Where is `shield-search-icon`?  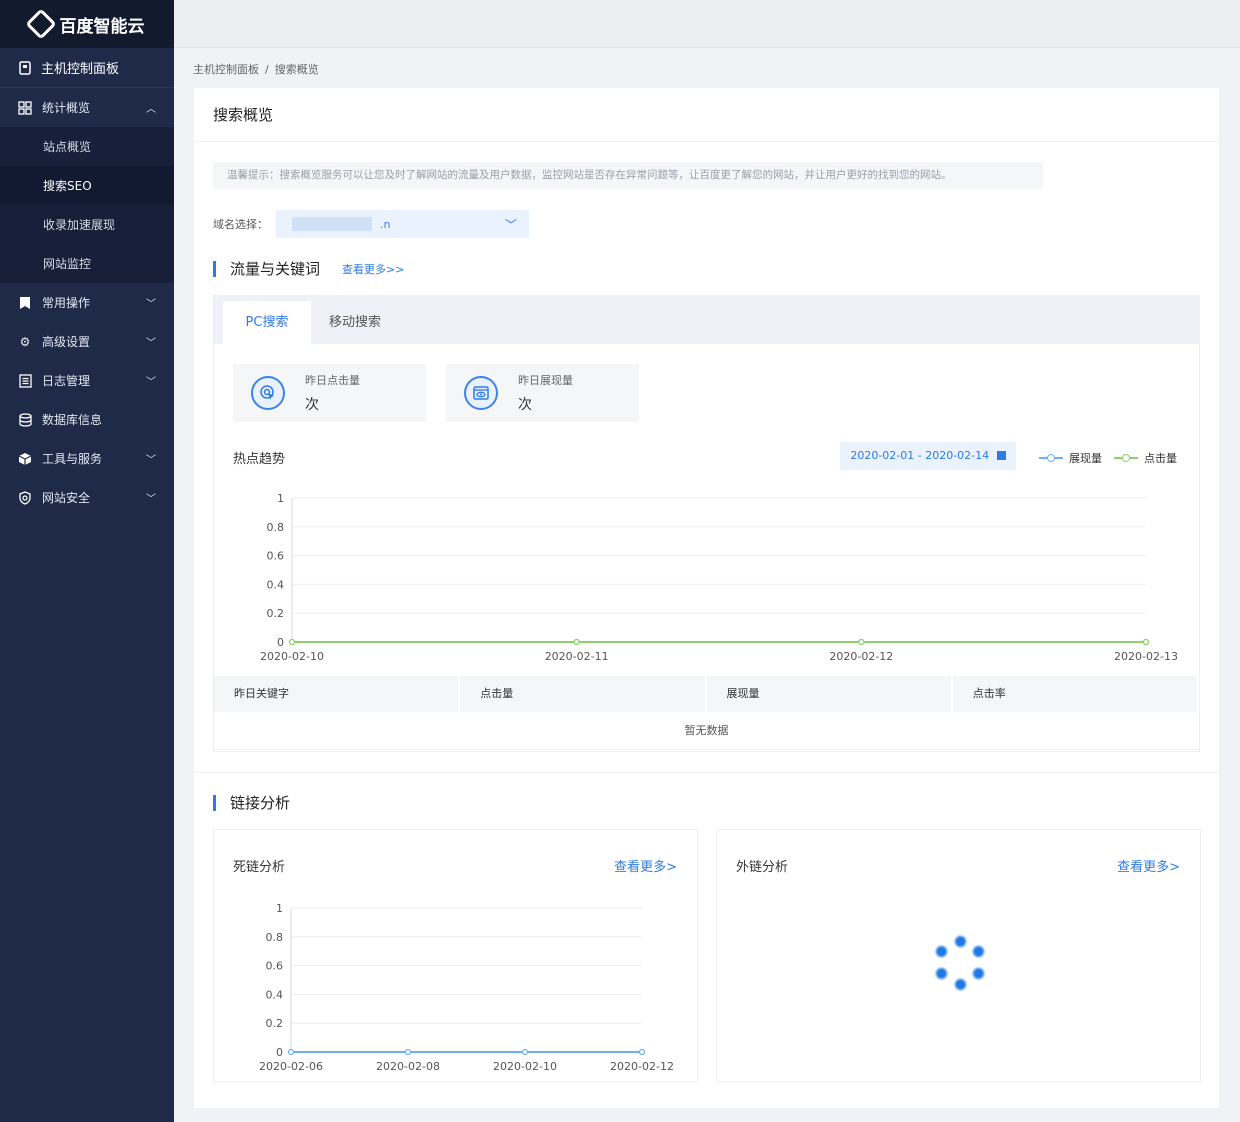 shield-search-icon is located at coordinates (25, 497).